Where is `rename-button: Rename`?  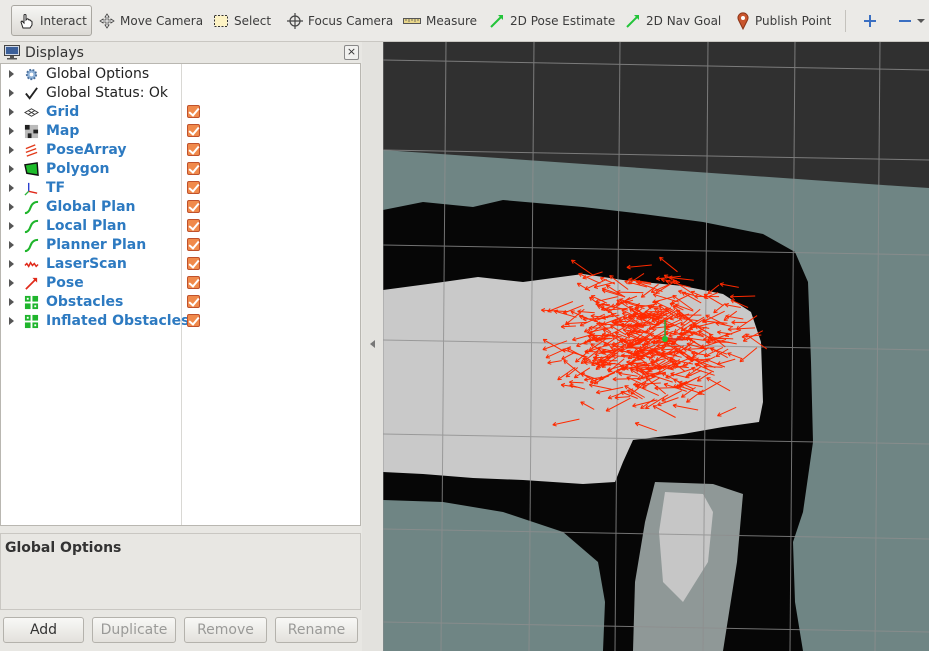
rename-button: Rename is located at coordinates (316, 630).